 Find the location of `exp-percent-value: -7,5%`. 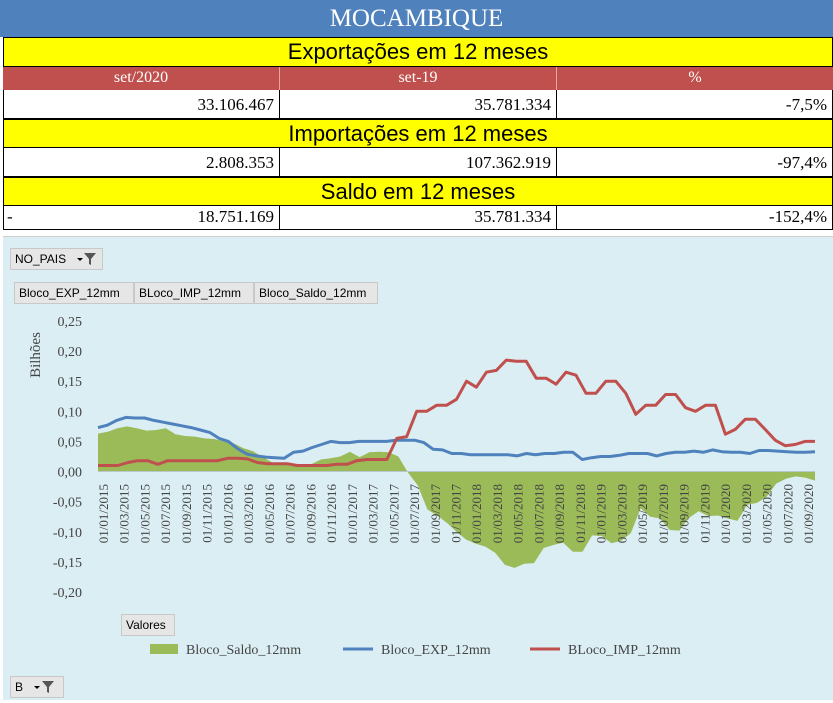

exp-percent-value: -7,5% is located at coordinates (695, 104).